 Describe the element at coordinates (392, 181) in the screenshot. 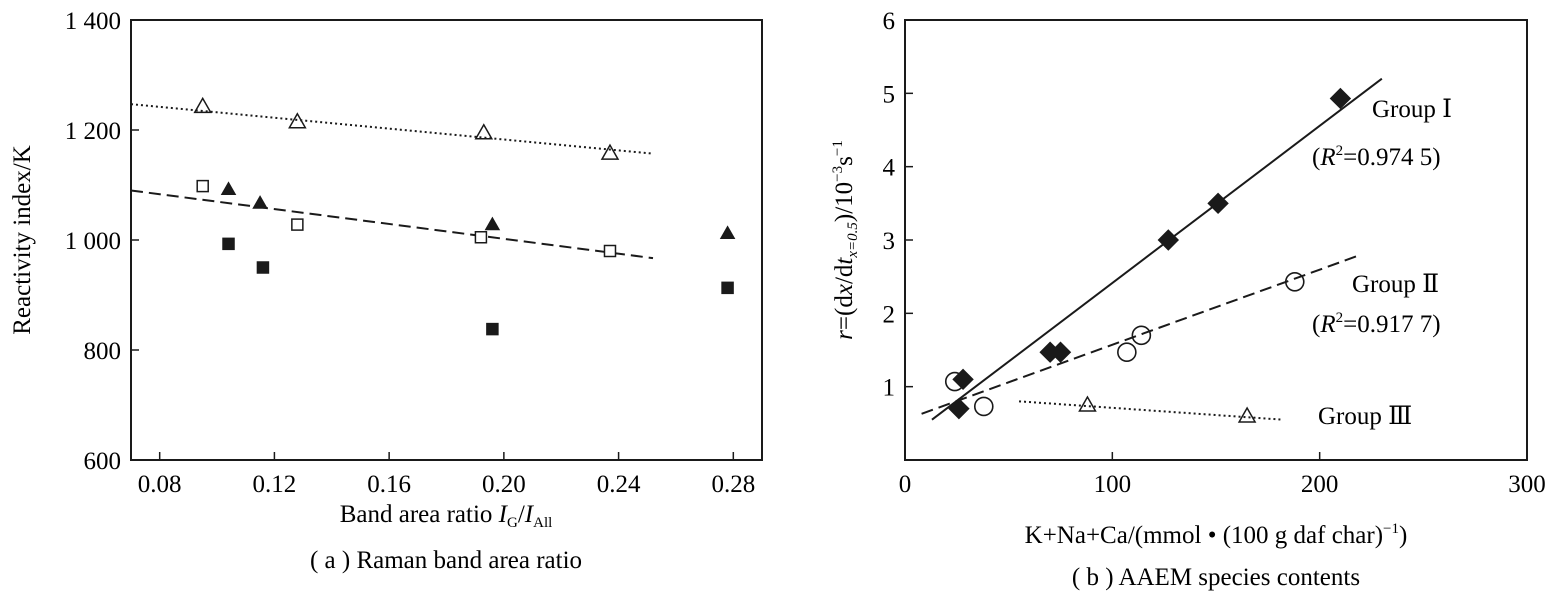

I see `panel-a-fit-lines` at that location.